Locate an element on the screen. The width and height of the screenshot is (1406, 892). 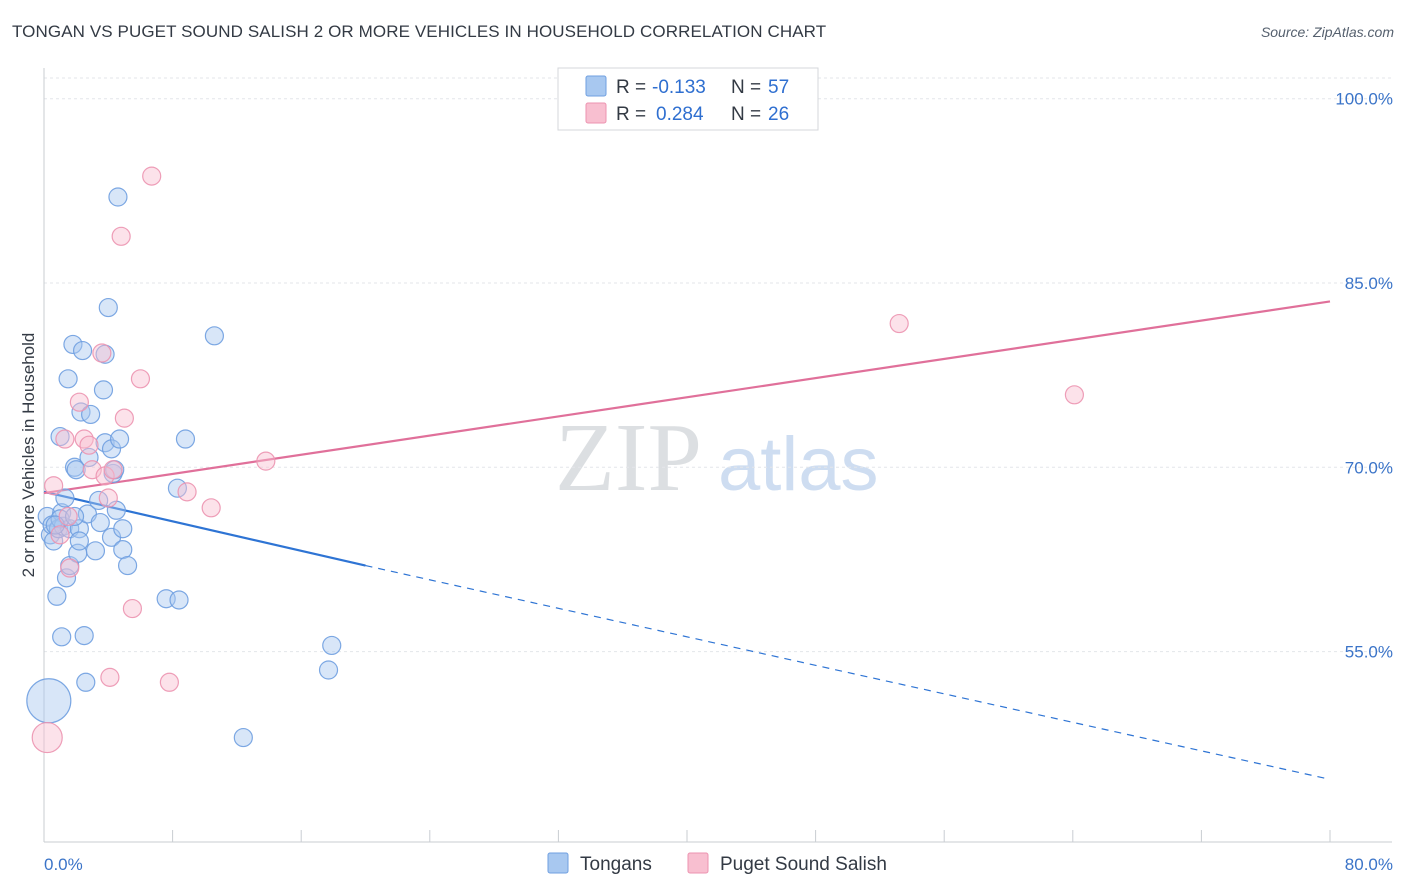
watermark: ZIP atlas is located at coordinates (717, 458).